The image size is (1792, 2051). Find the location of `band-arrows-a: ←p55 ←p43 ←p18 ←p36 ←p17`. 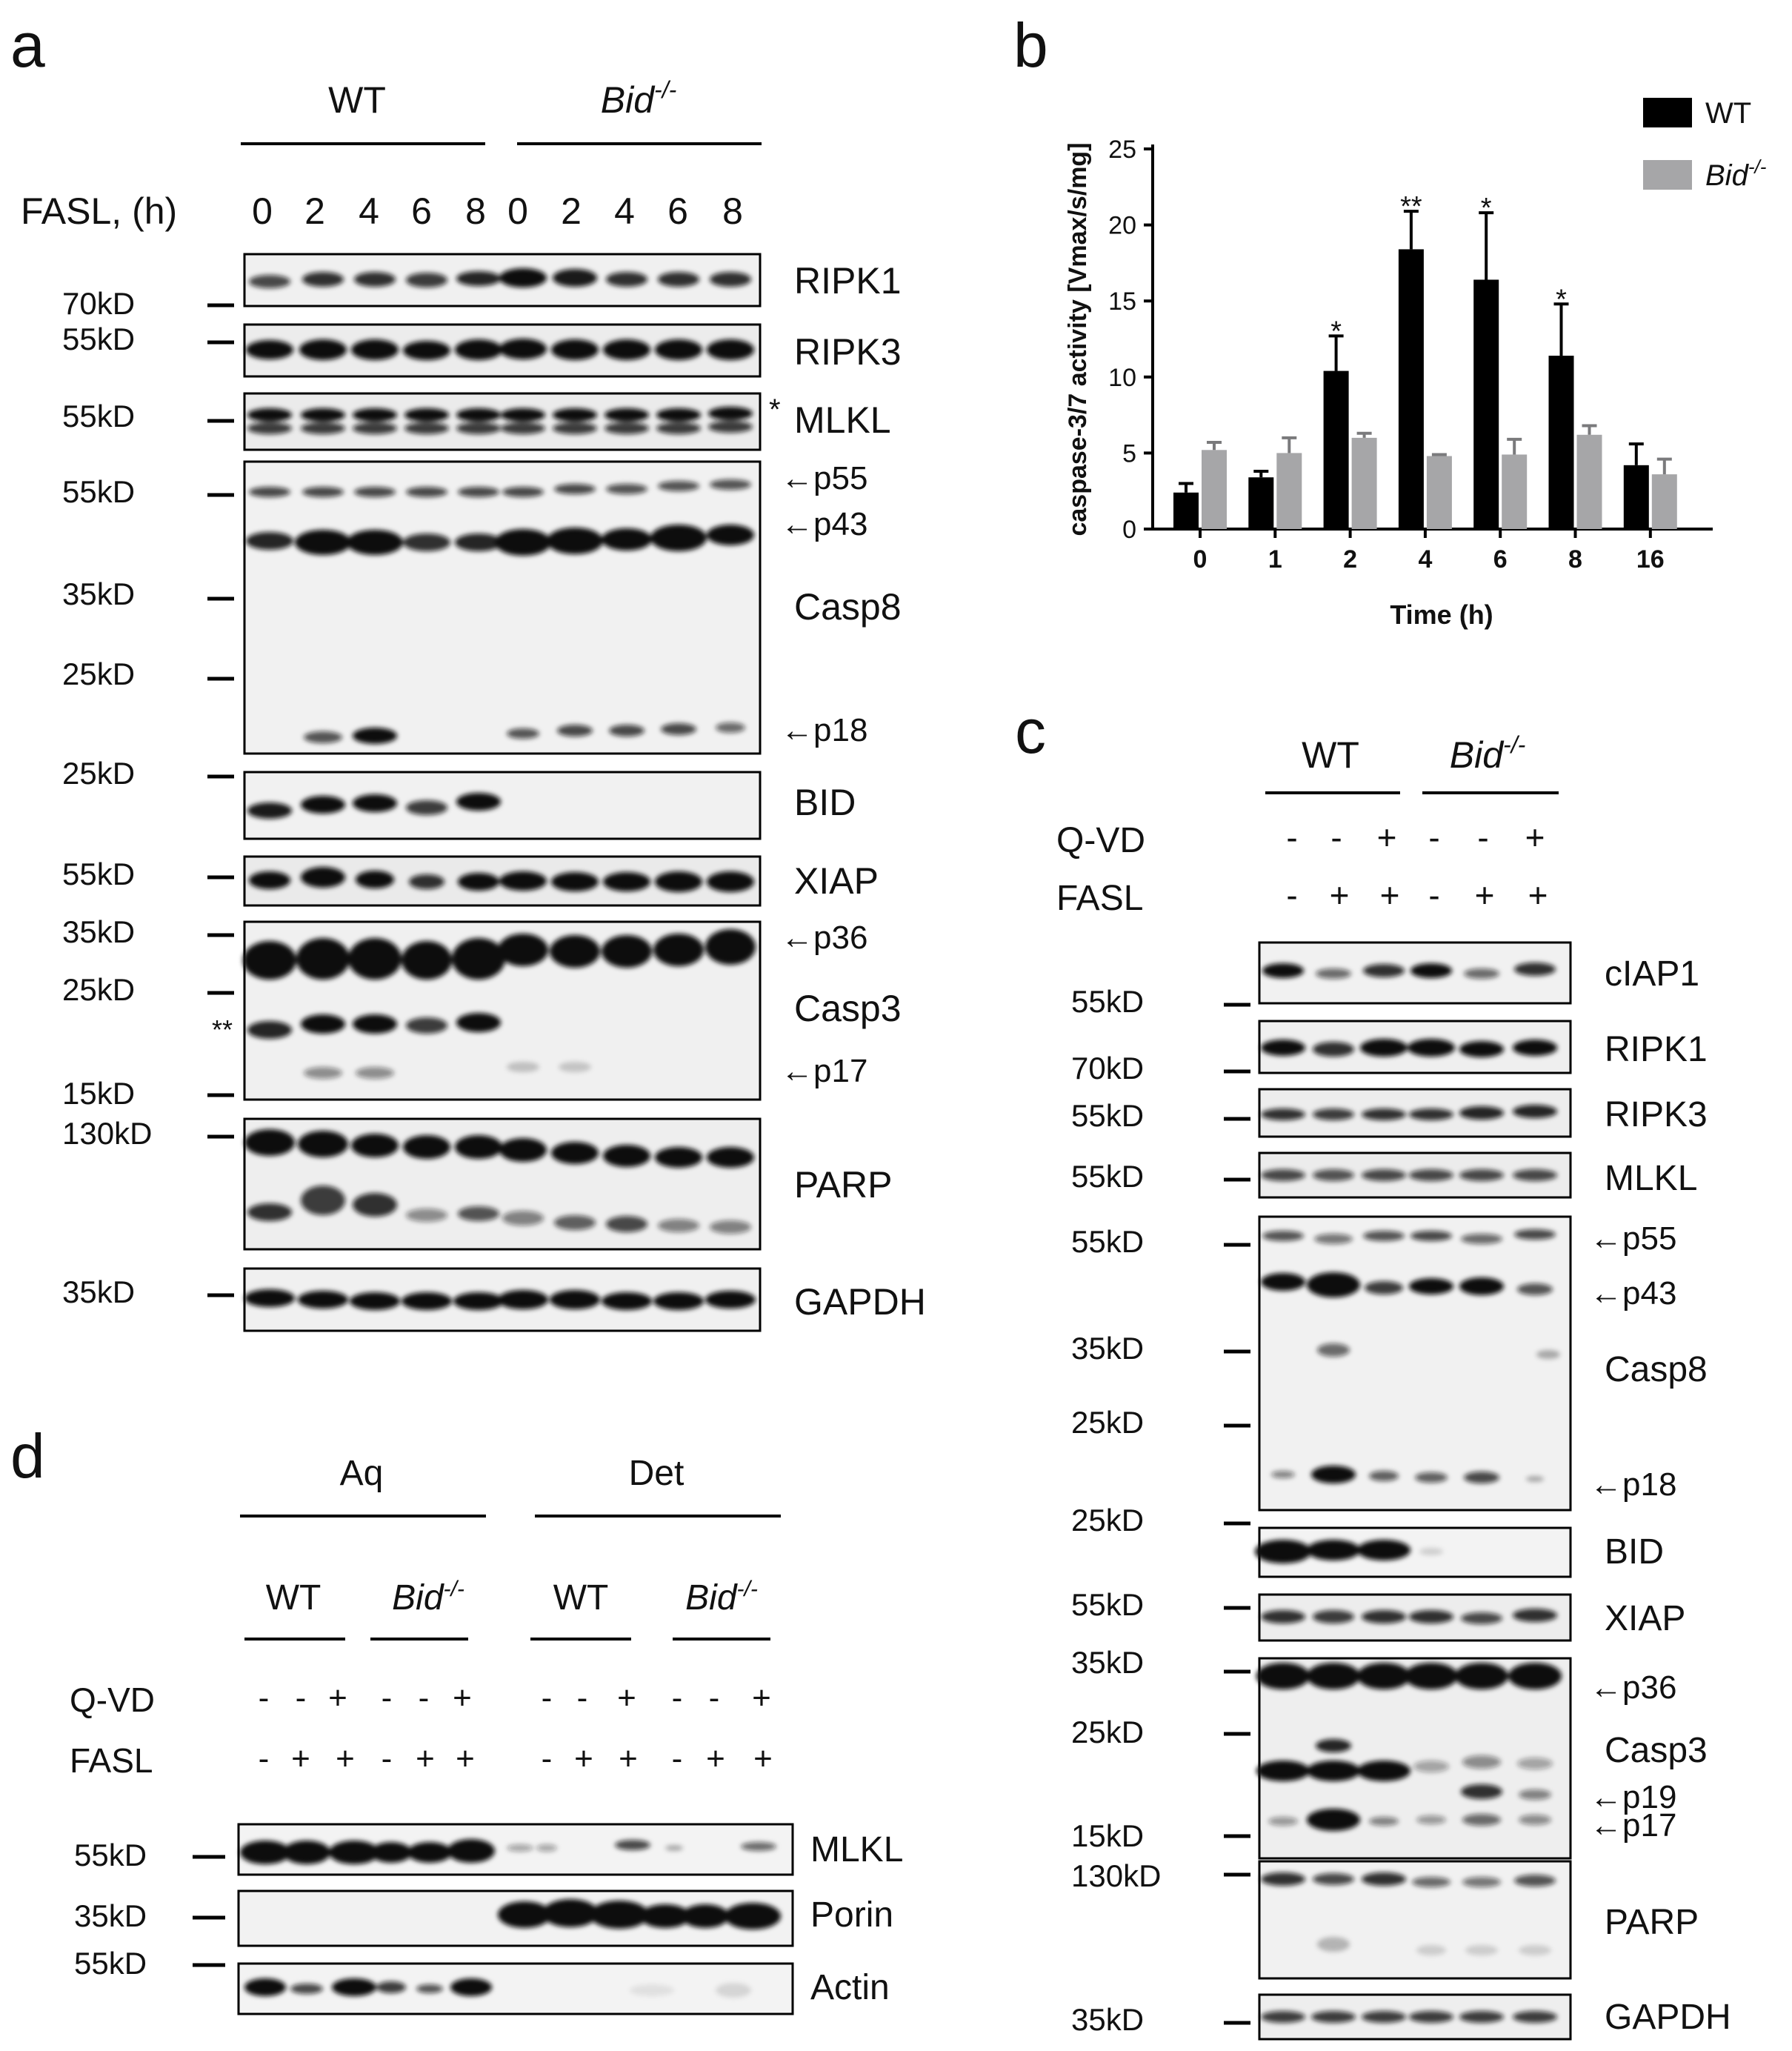

band-arrows-a: ←p55 ←p43 ←p18 ←p36 ←p17 is located at coordinates (824, 774).